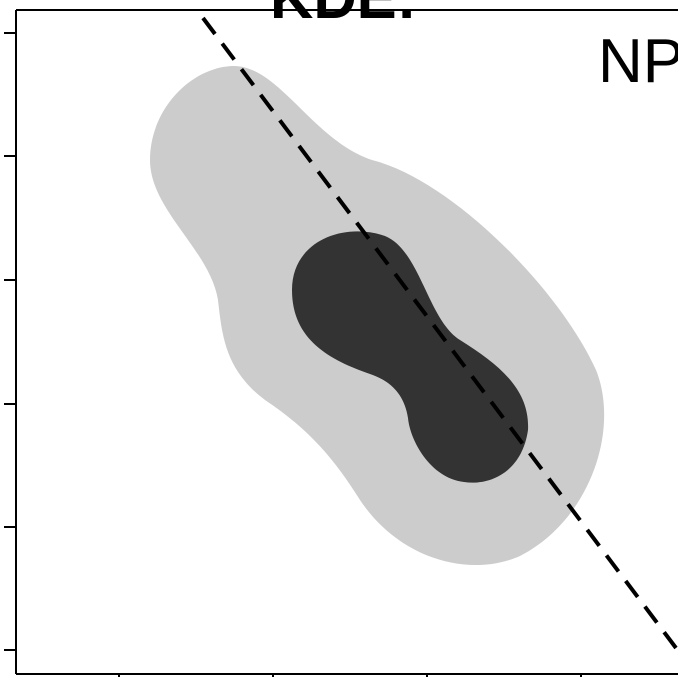 Image resolution: width=678 pixels, height=677 pixels. Describe the element at coordinates (410, 357) in the screenshot. I see `density-region-inner` at that location.